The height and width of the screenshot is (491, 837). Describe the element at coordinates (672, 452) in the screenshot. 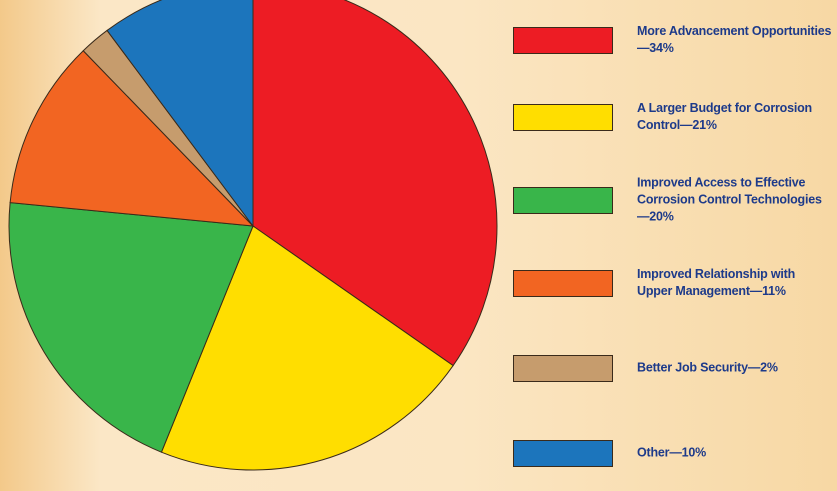

I see `legend-label: Other—10%` at that location.